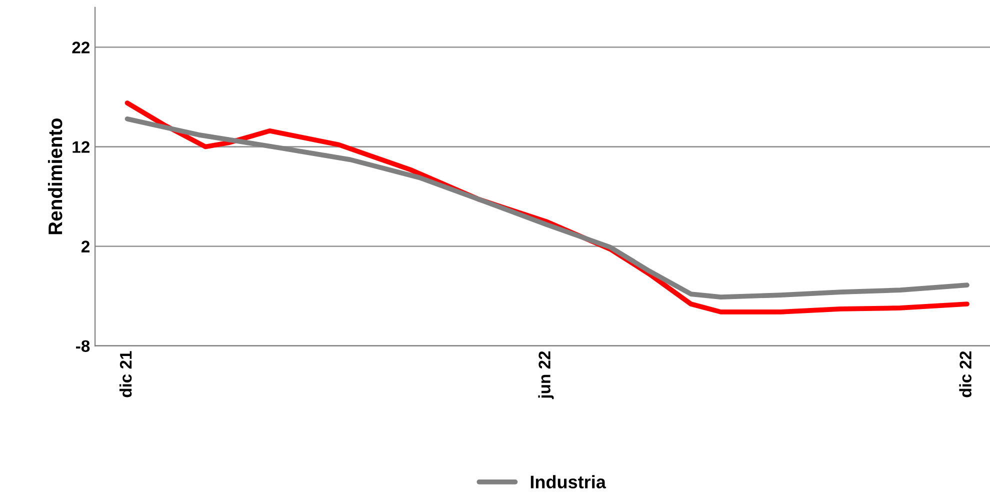 Image resolution: width=990 pixels, height=494 pixels. Describe the element at coordinates (55, 176) in the screenshot. I see `y-axis-title: Rendimiento` at that location.